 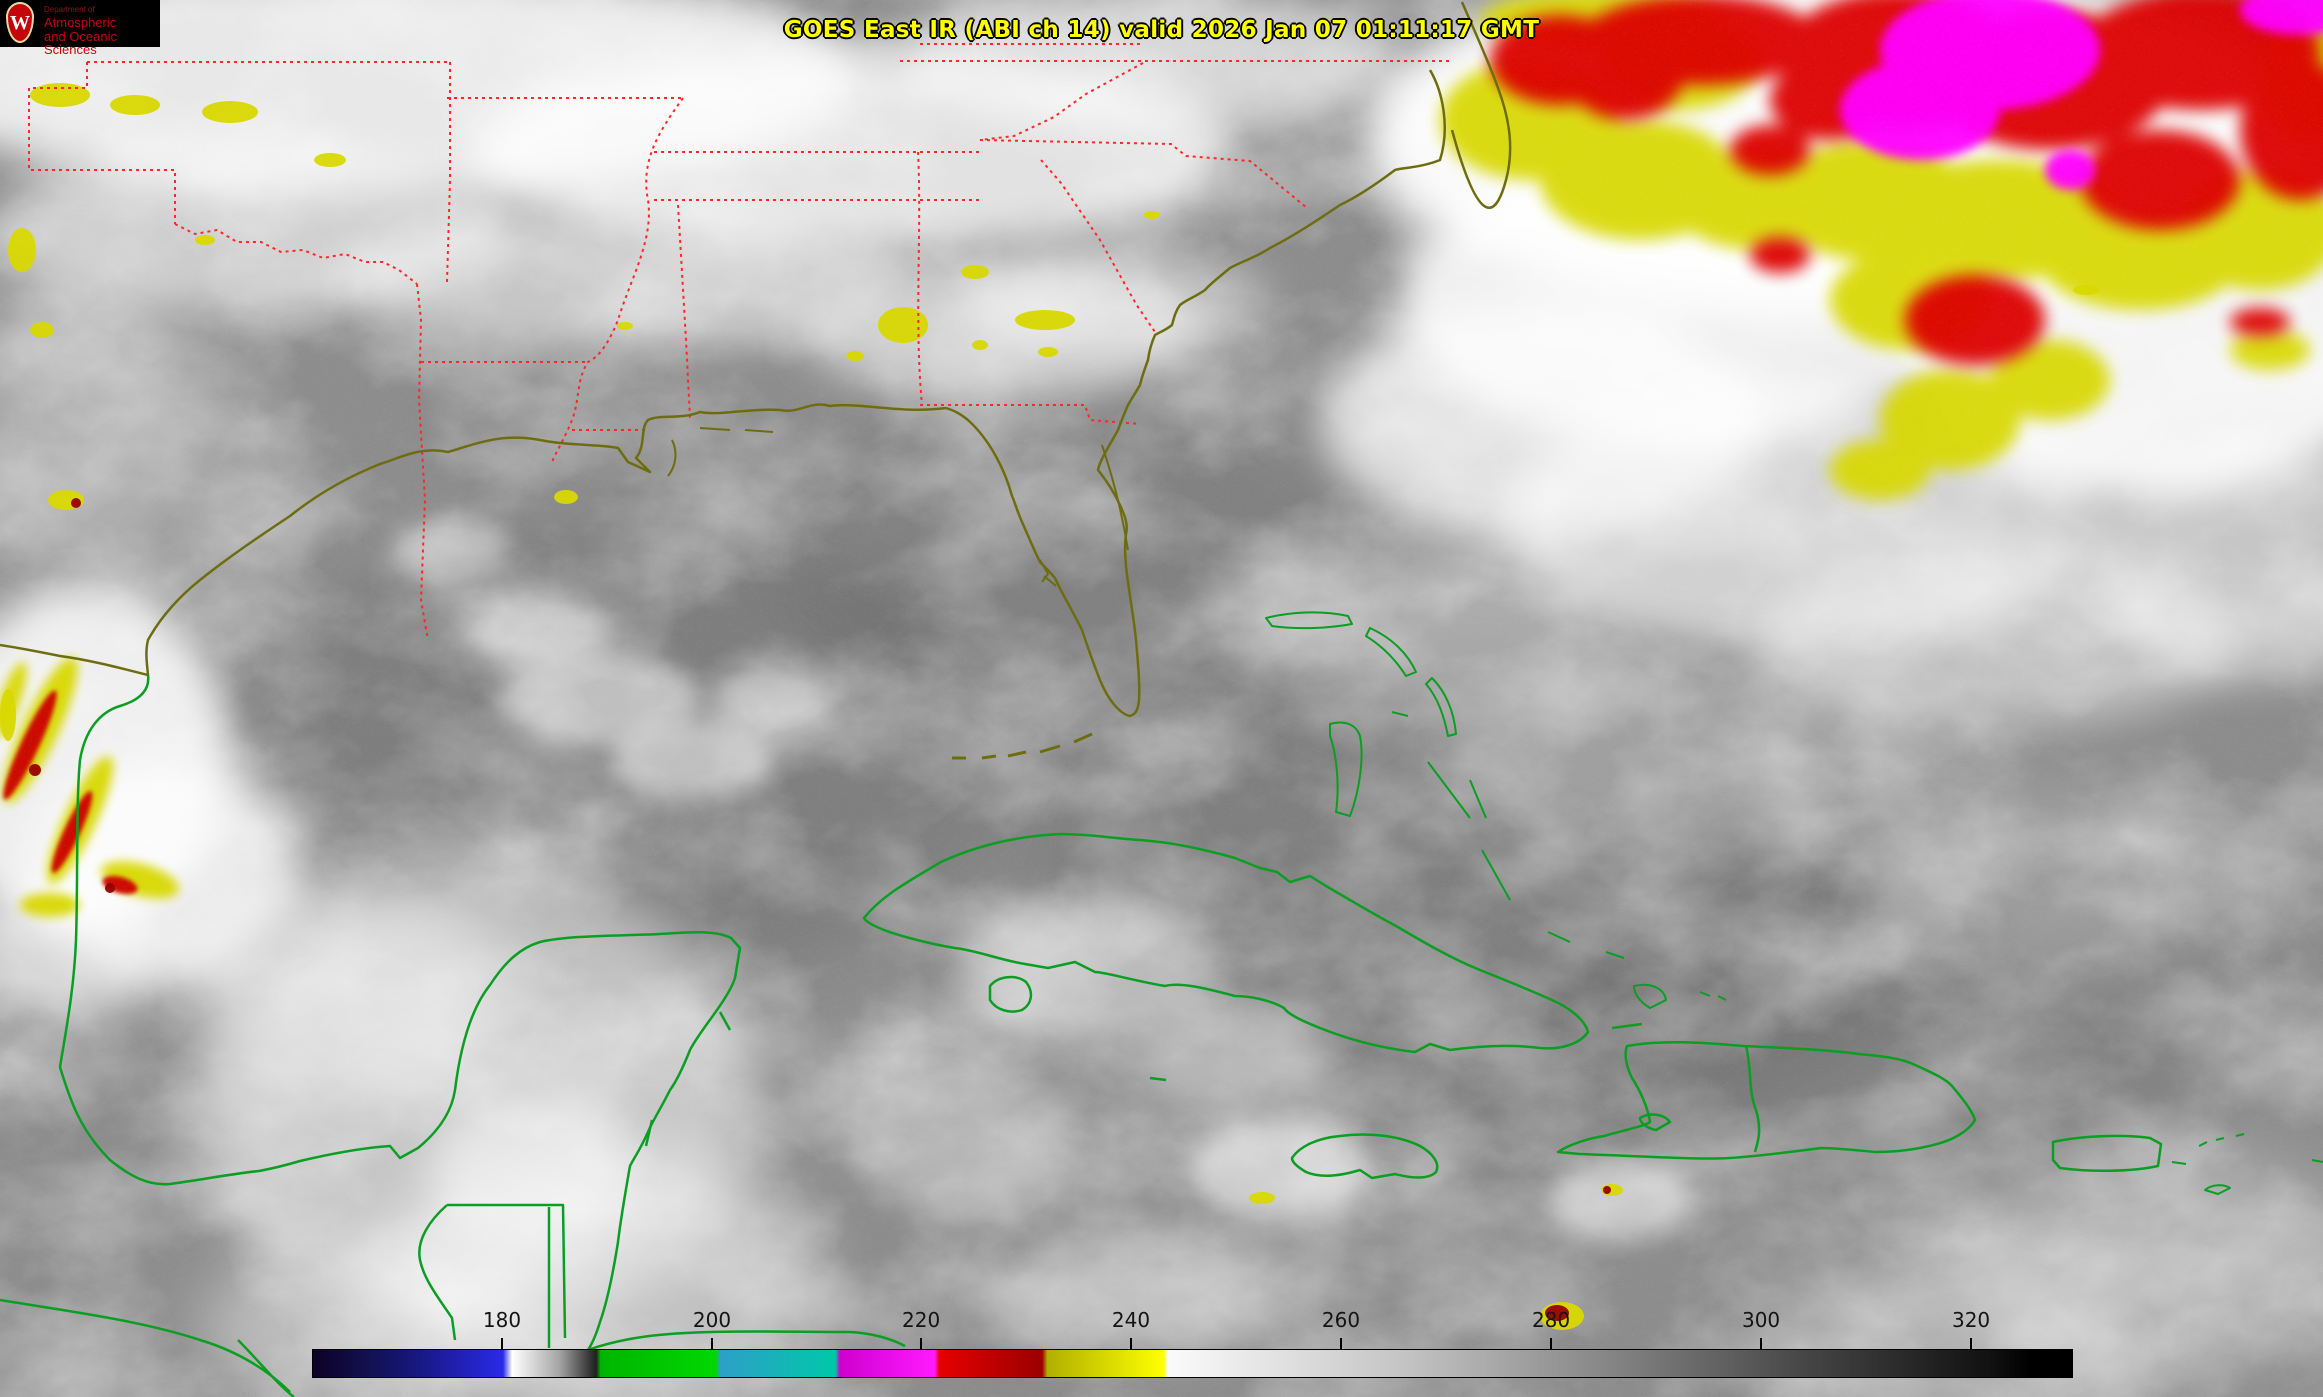 What do you see at coordinates (1627, 1026) in the screenshot?
I see `tortue-island` at bounding box center [1627, 1026].